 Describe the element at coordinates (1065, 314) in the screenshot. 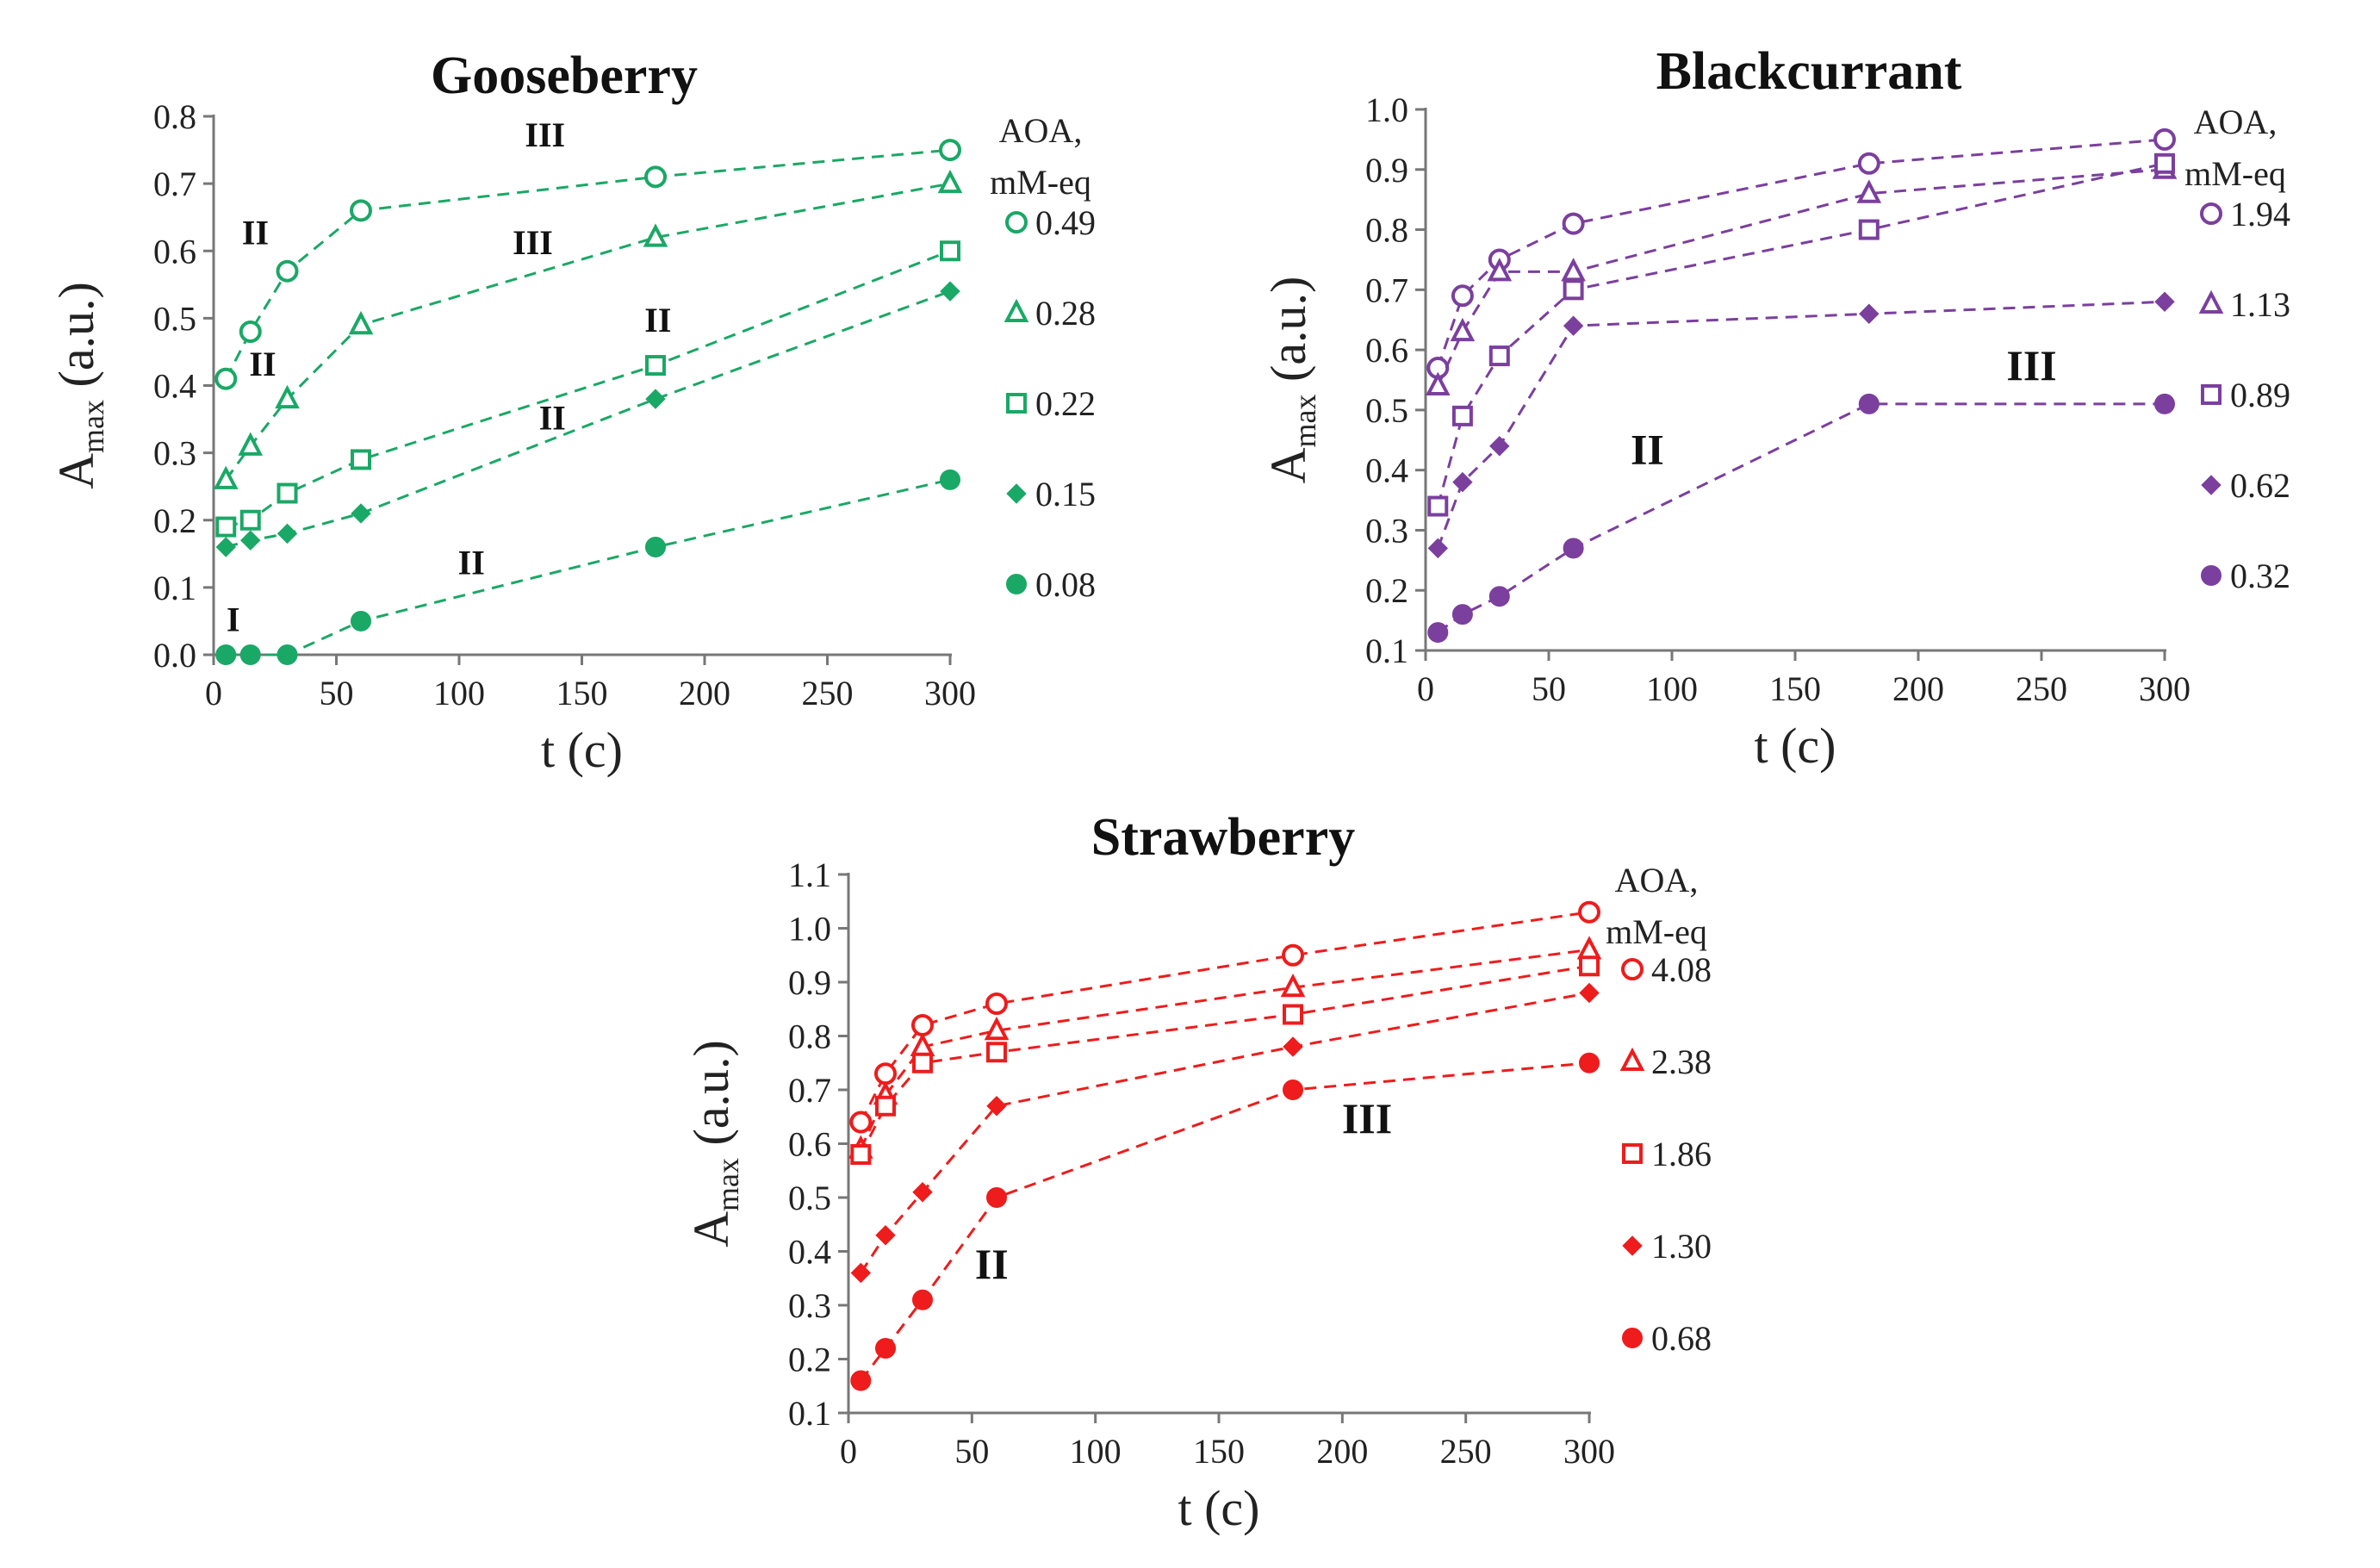

I see `legend-label: 0.28` at that location.